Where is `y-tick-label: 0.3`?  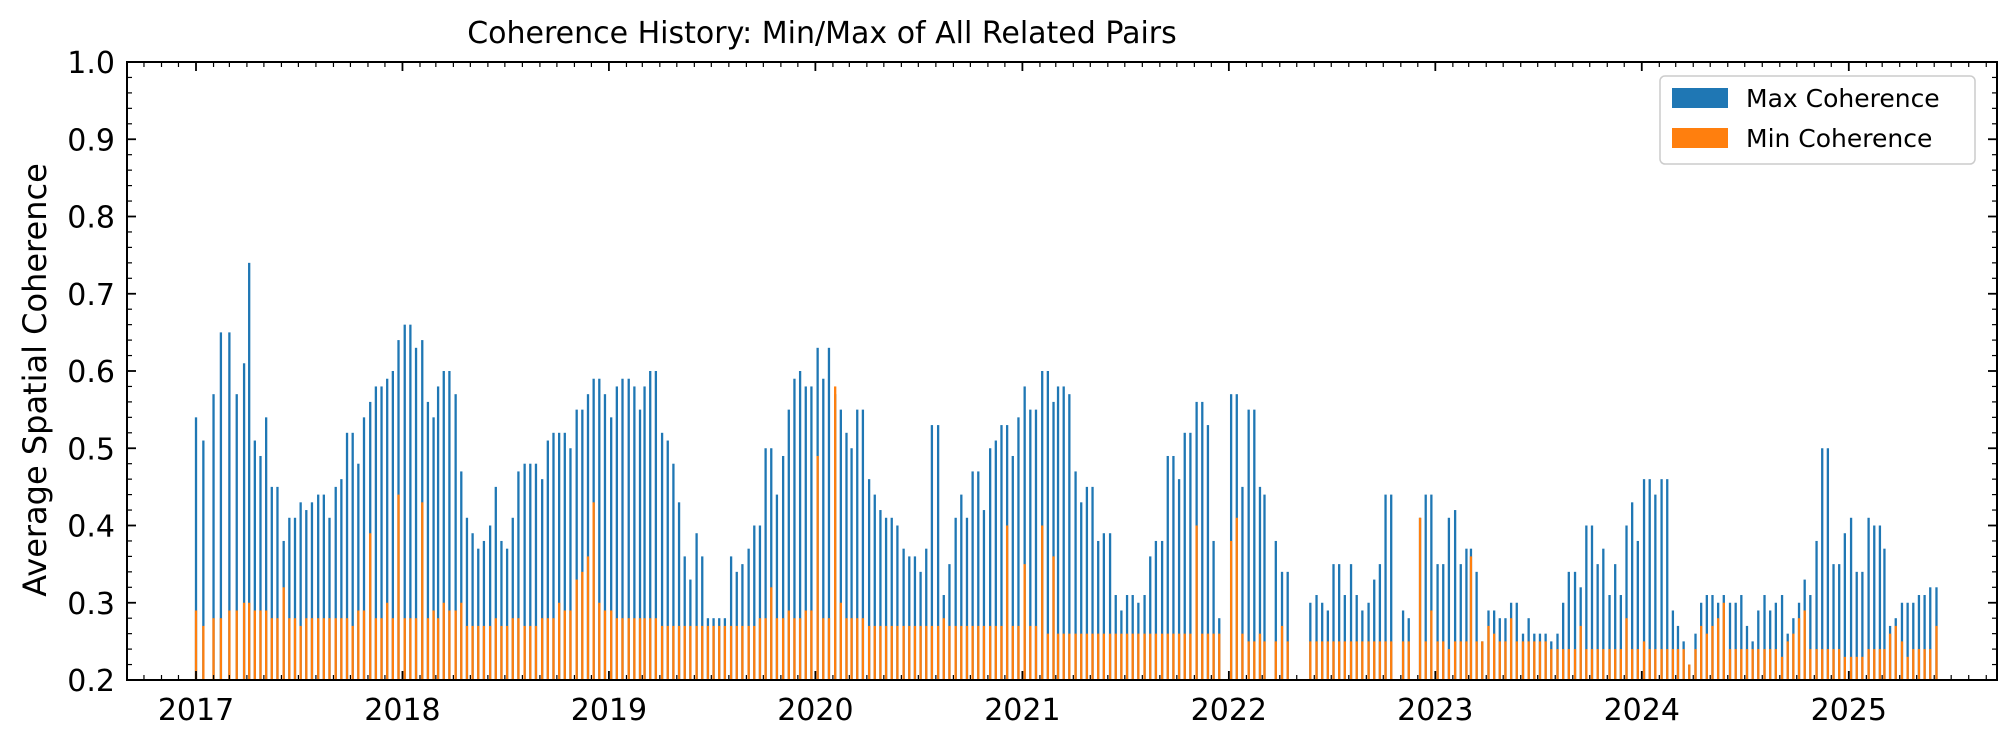 y-tick-label: 0.3 is located at coordinates (91, 604).